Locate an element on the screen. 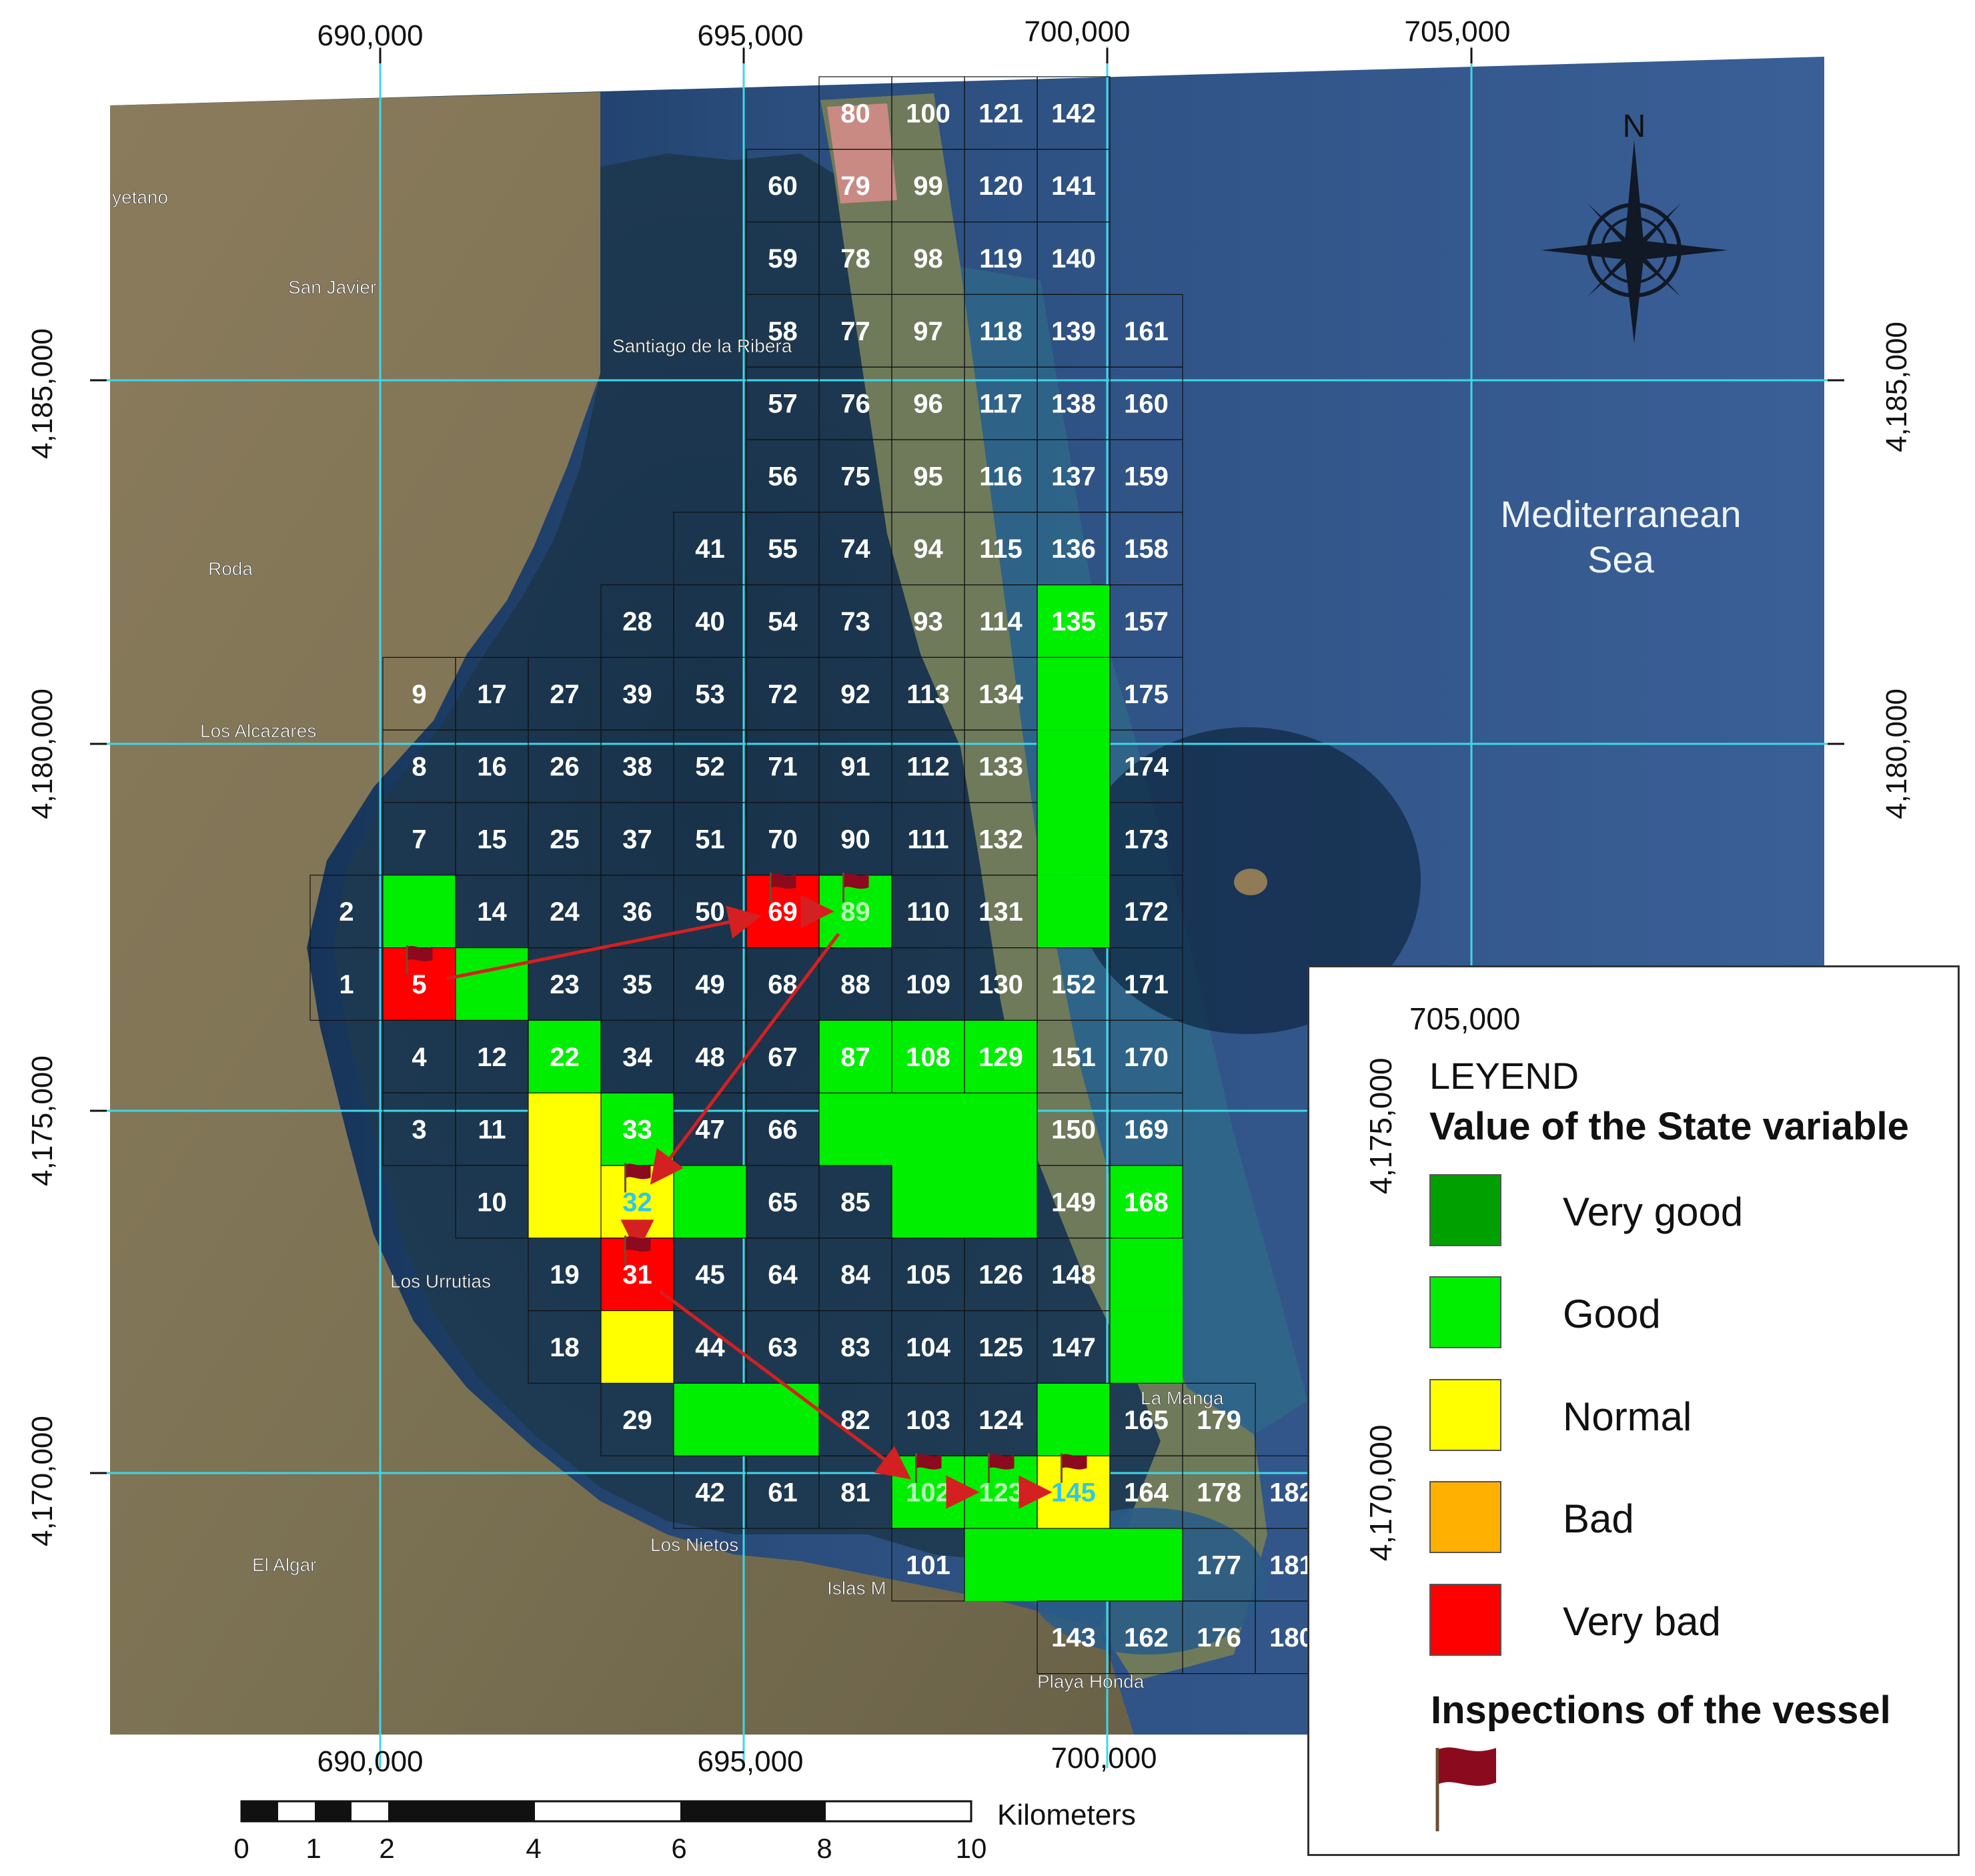  top-axis-label: 705,000 is located at coordinates (1457, 31).